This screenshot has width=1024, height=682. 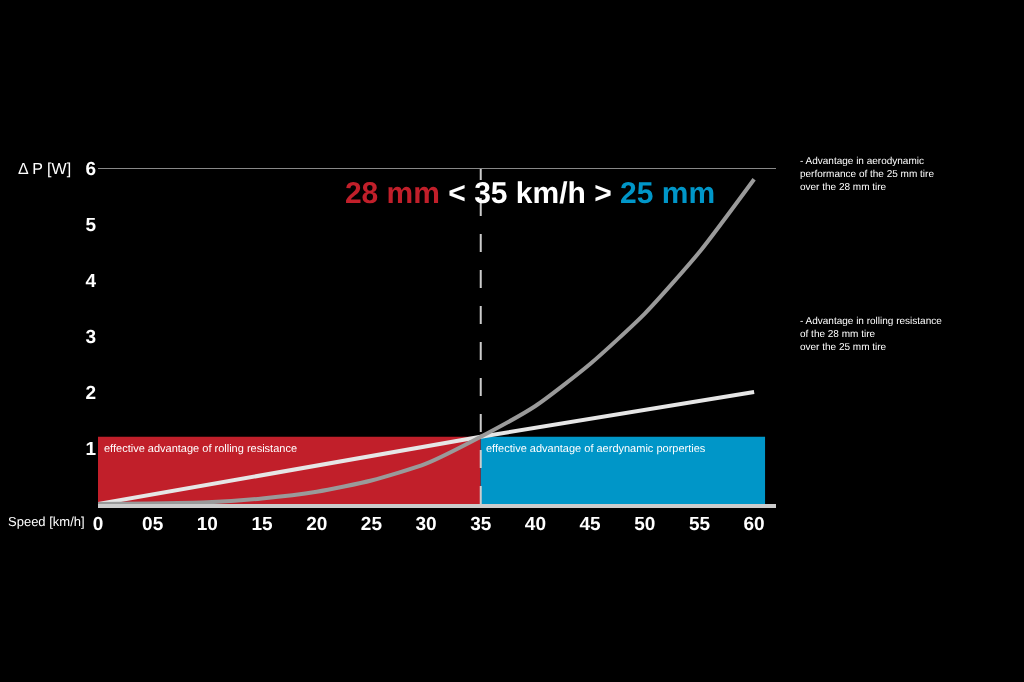 I want to click on x-tick-label: 50, so click(x=645, y=525).